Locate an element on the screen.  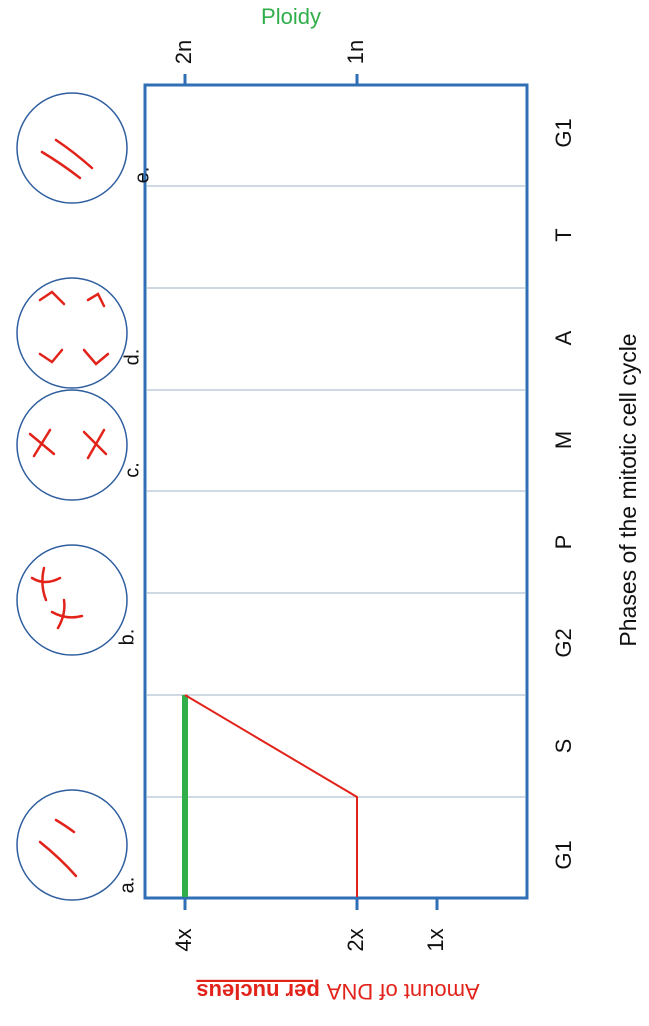
cell-label: d. is located at coordinates (132, 357).